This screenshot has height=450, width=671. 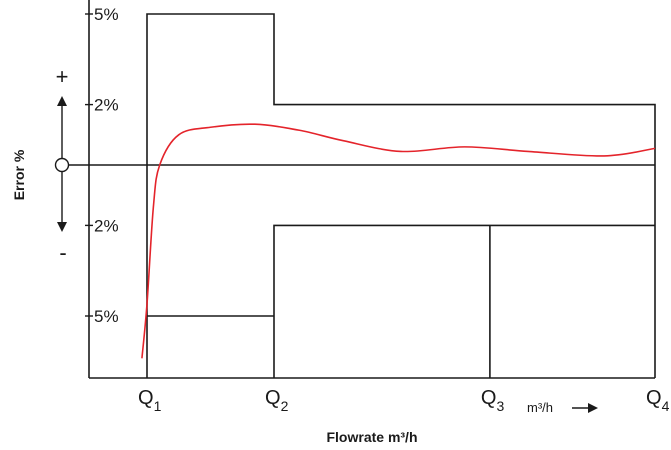 I want to click on y-tick-group: 5% 2% 2% 5%, so click(x=102, y=165).